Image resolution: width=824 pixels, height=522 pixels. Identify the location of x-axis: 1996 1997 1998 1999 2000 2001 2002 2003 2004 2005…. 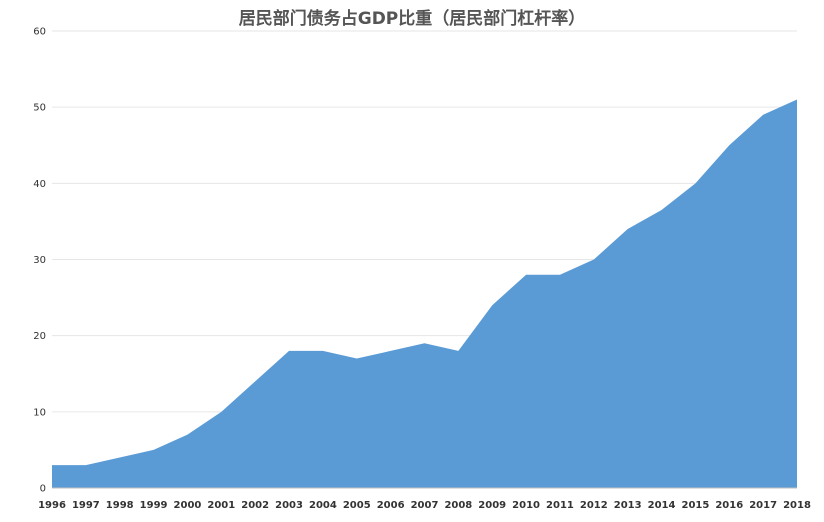
(424, 499).